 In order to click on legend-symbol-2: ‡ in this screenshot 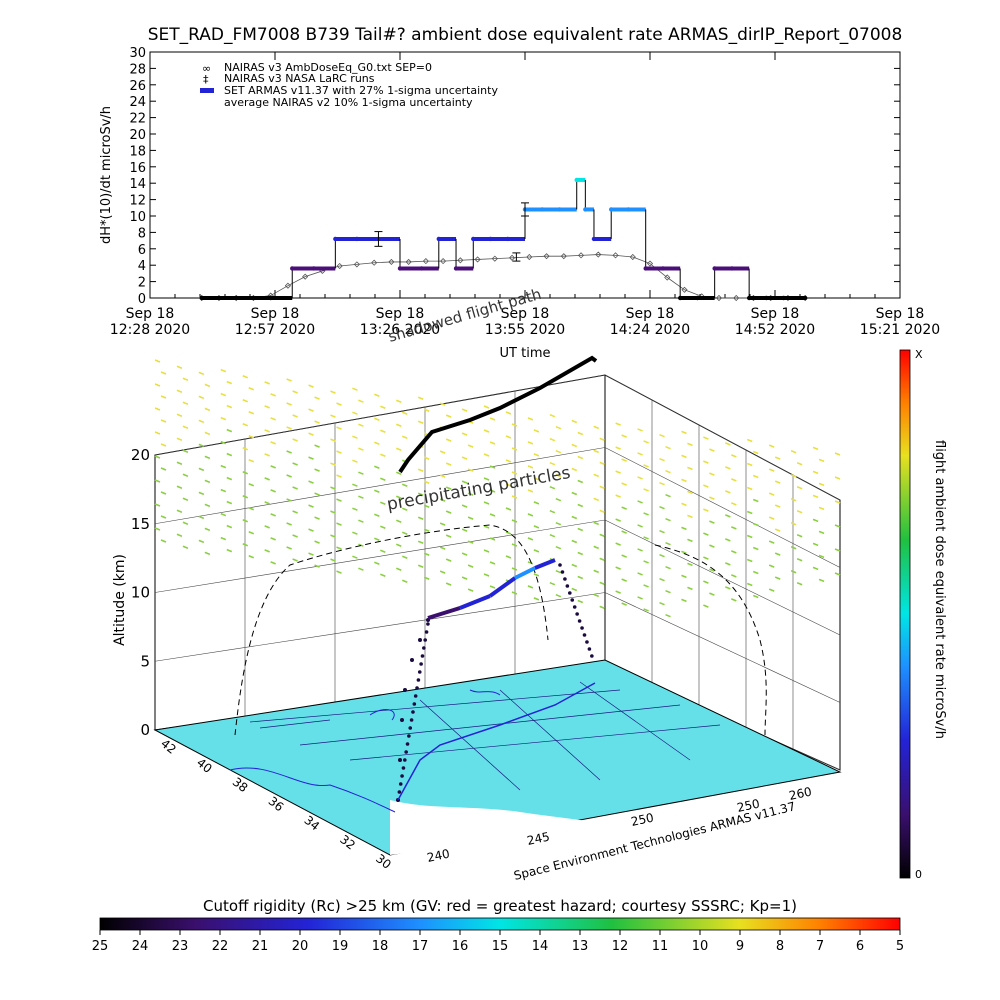, I will do `click(206, 79)`.